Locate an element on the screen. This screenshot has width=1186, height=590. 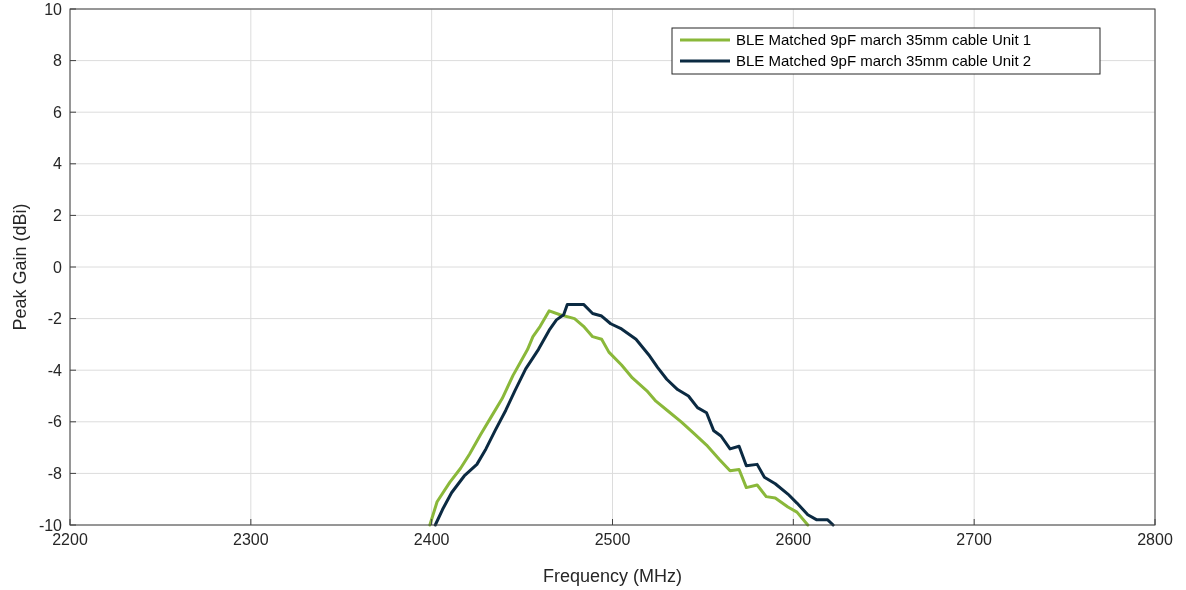
y-axis-title: Peak Gain (dBi) is located at coordinates (20, 267).